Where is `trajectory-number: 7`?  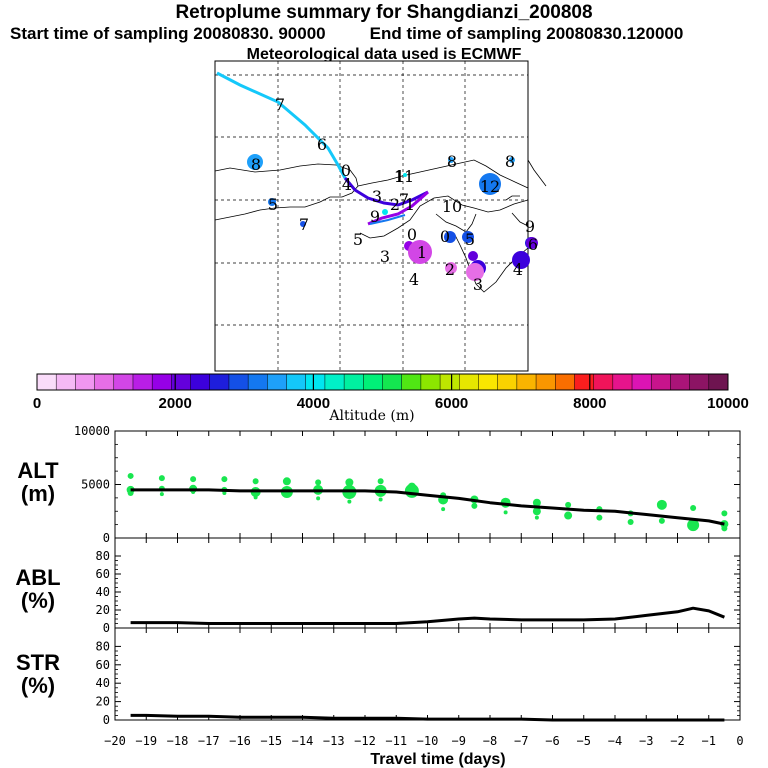
trajectory-number: 7 is located at coordinates (280, 104).